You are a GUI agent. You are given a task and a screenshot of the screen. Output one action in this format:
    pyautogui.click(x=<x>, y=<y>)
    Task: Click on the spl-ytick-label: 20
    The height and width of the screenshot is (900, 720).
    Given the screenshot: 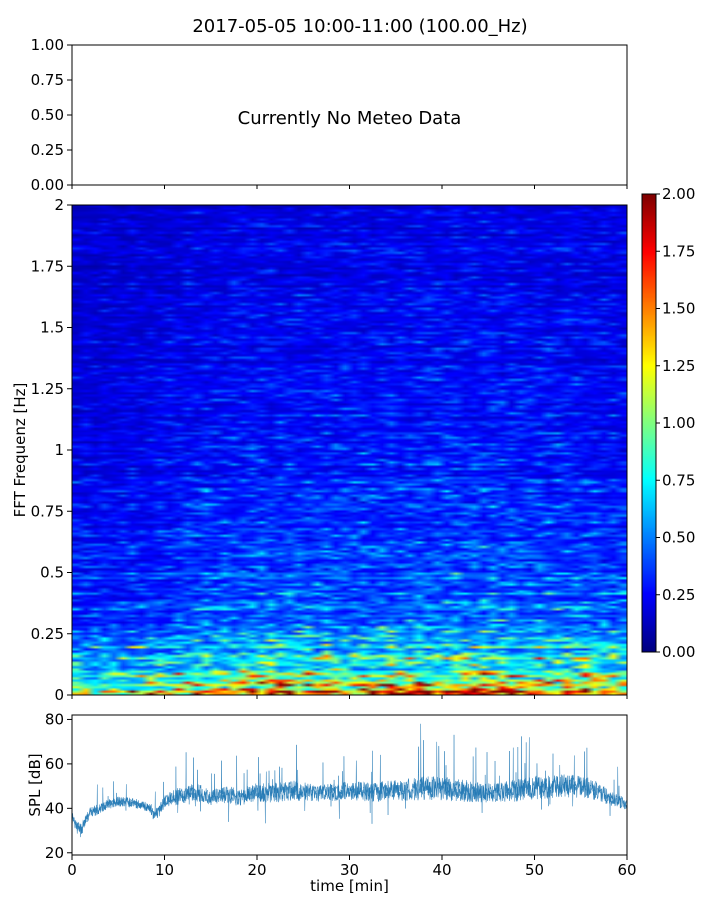 What is the action you would take?
    pyautogui.click(x=54, y=853)
    